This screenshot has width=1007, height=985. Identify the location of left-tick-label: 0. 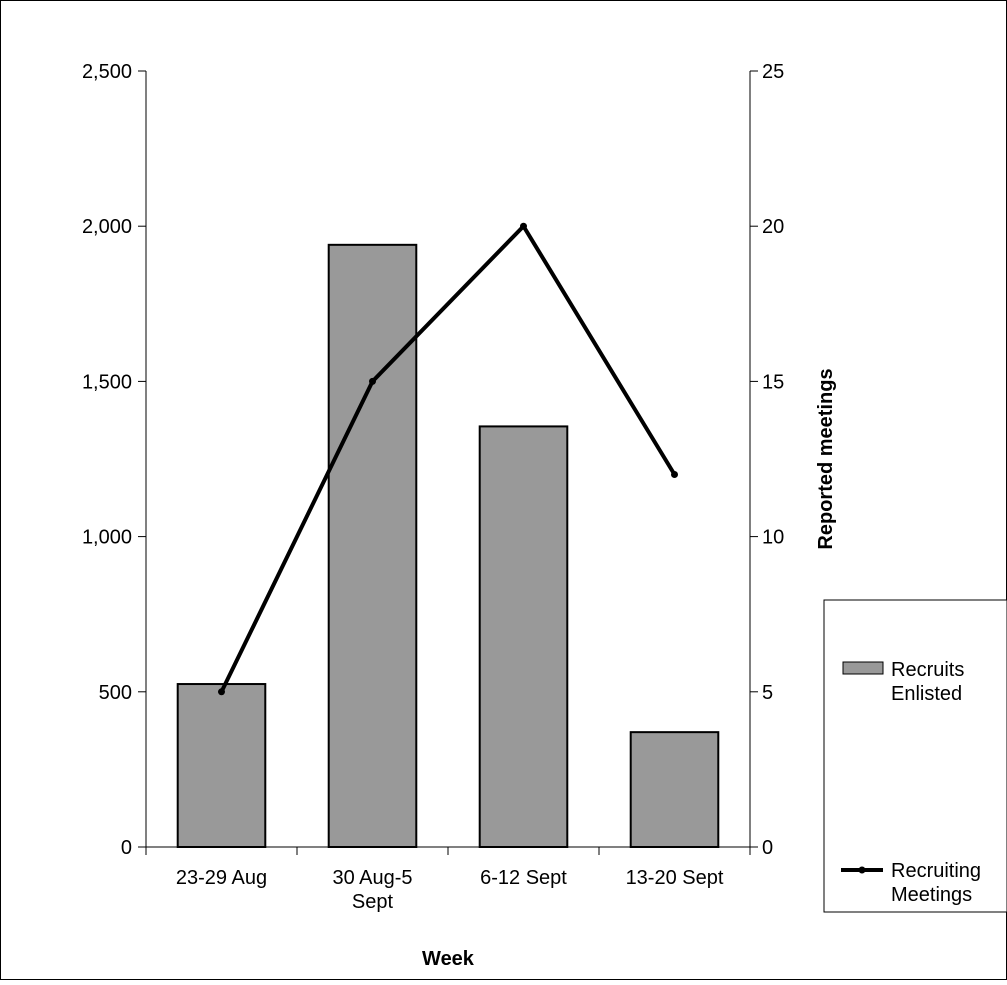
(126, 848).